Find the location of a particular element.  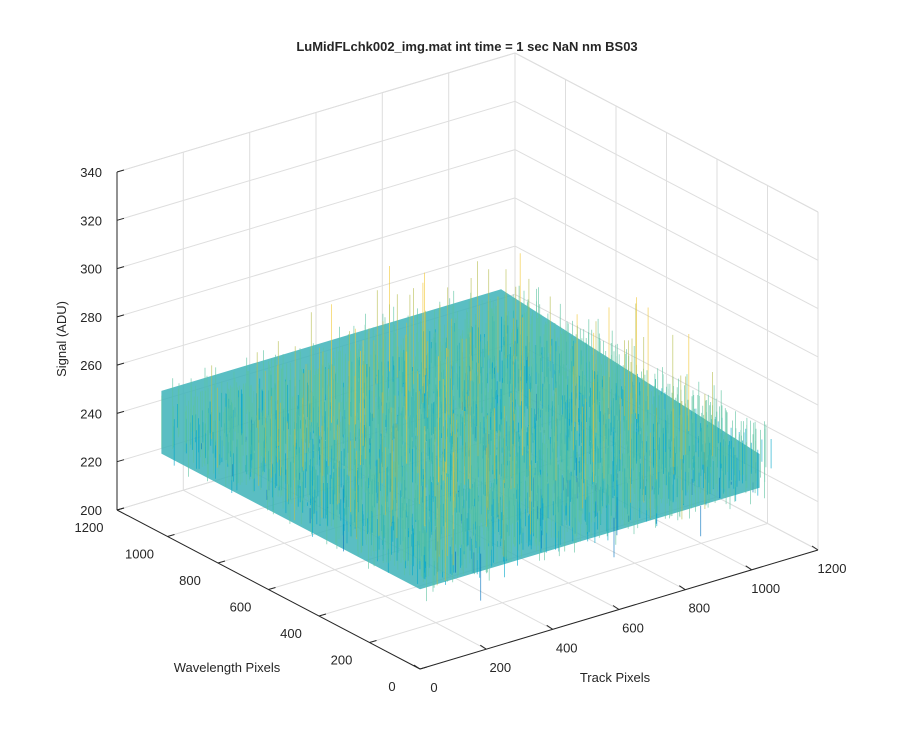

y-tick-label: 200 is located at coordinates (342, 660).